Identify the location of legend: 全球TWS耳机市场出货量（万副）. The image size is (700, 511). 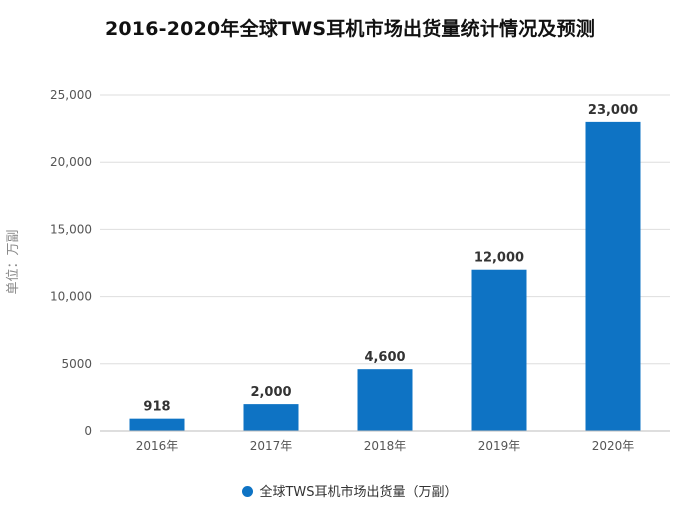
(350, 490).